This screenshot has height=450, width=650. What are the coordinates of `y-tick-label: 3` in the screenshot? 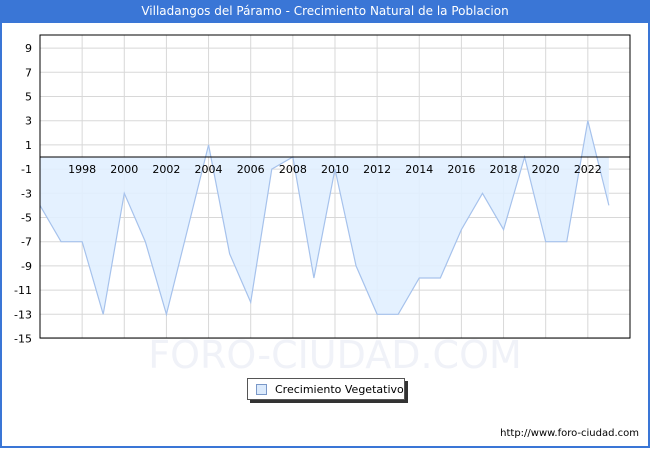 It's located at (28, 121).